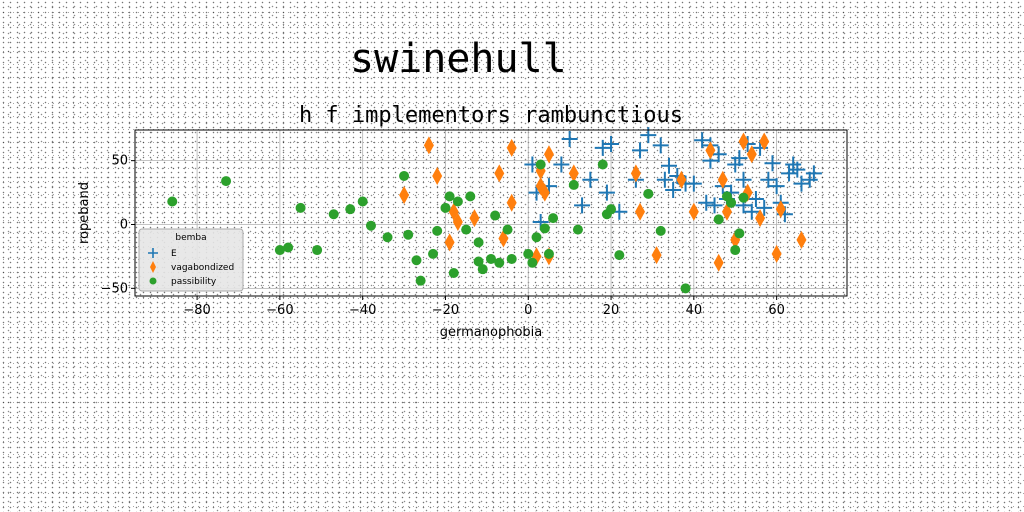 This screenshot has width=1024, height=512. I want to click on x-tick-label: 40, so click(694, 310).